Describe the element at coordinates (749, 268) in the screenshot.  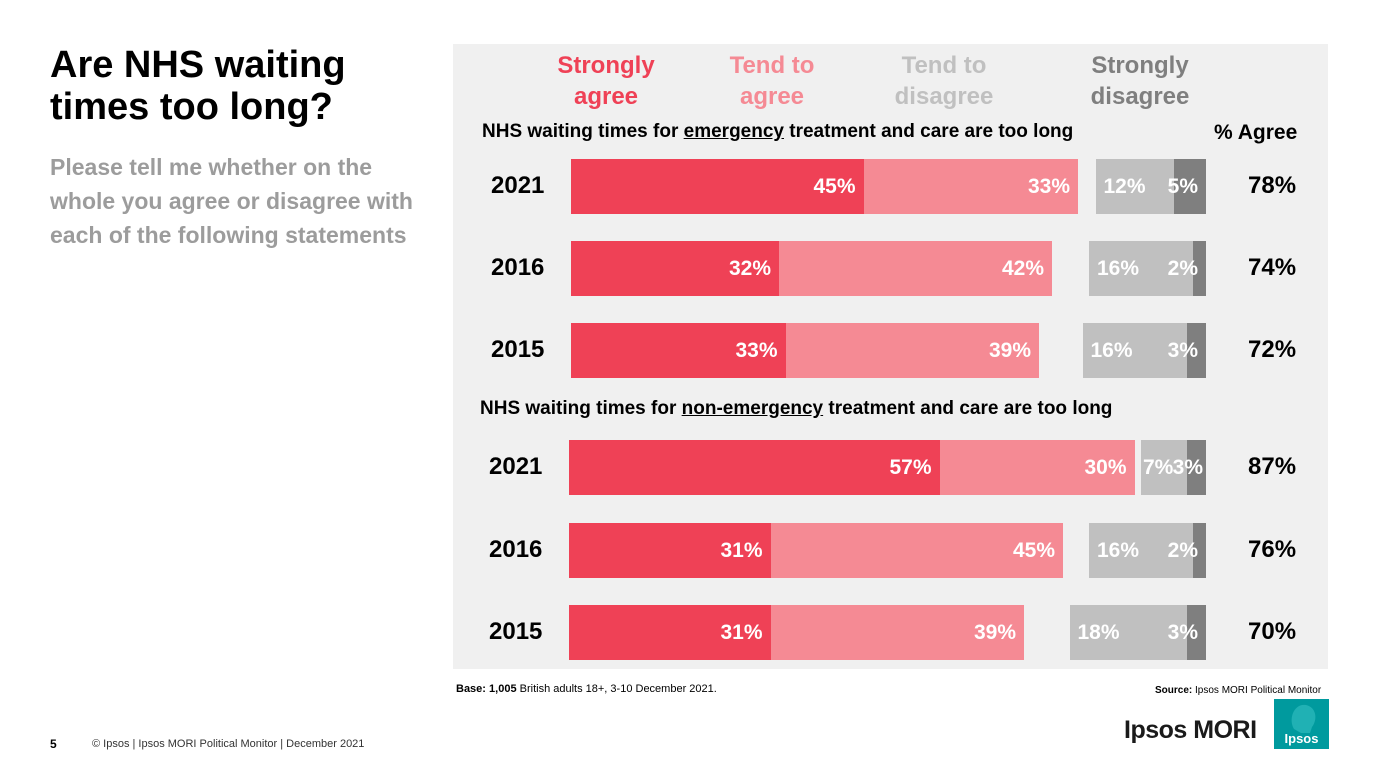
I see `data-label: 32%` at that location.